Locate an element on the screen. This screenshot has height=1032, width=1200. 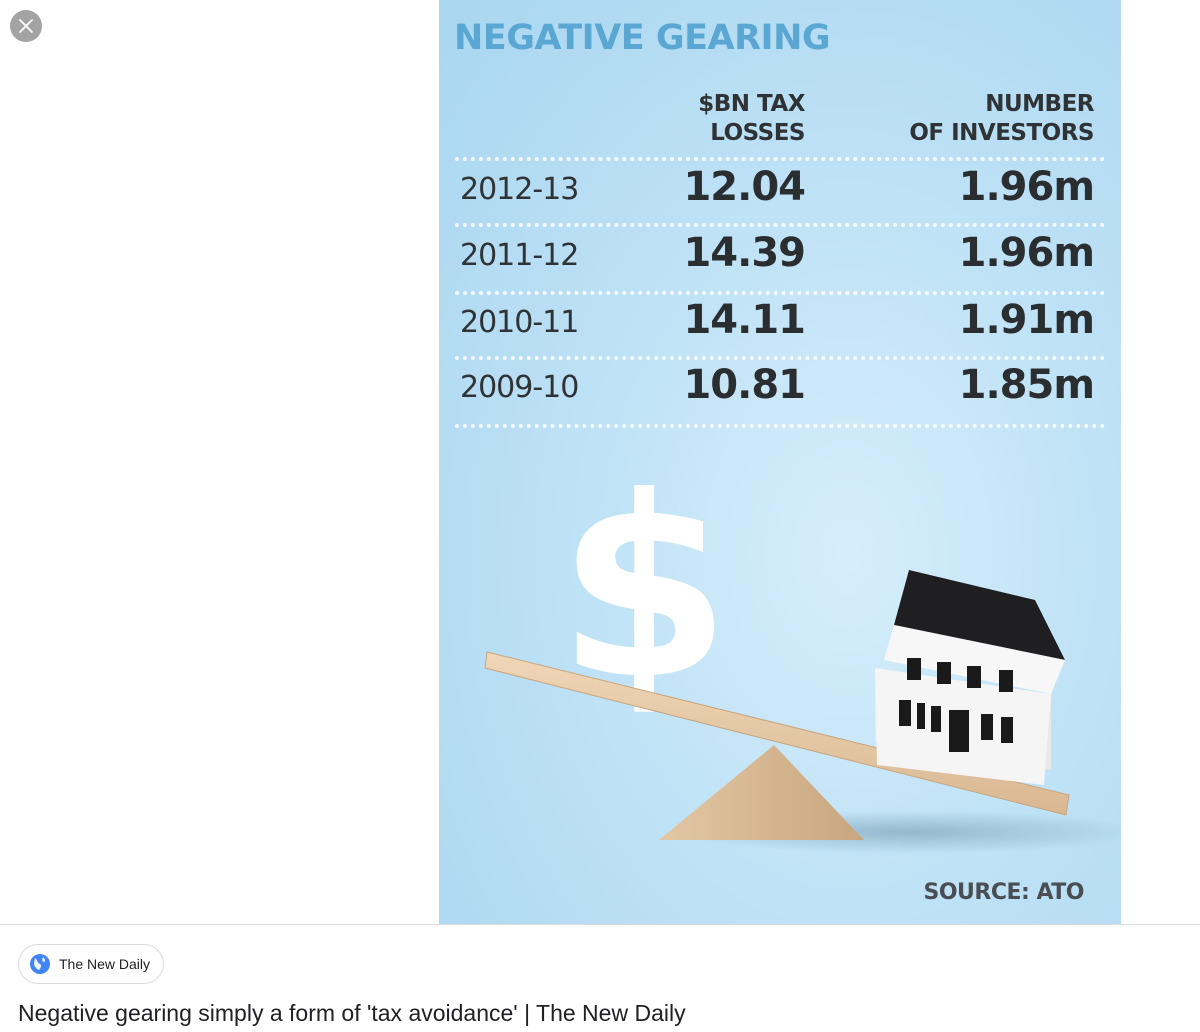
column-header-line: LOSSES is located at coordinates (757, 133).